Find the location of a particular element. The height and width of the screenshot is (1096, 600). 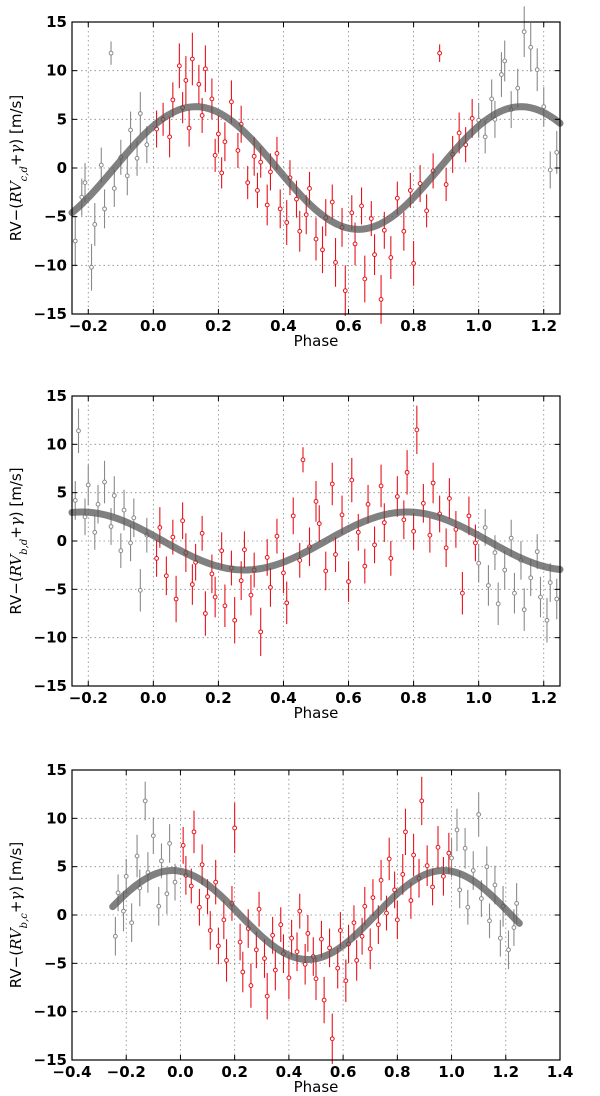

y-axis-label: RV−(RVb,d+γ) [m/s] is located at coordinates (18, 540).